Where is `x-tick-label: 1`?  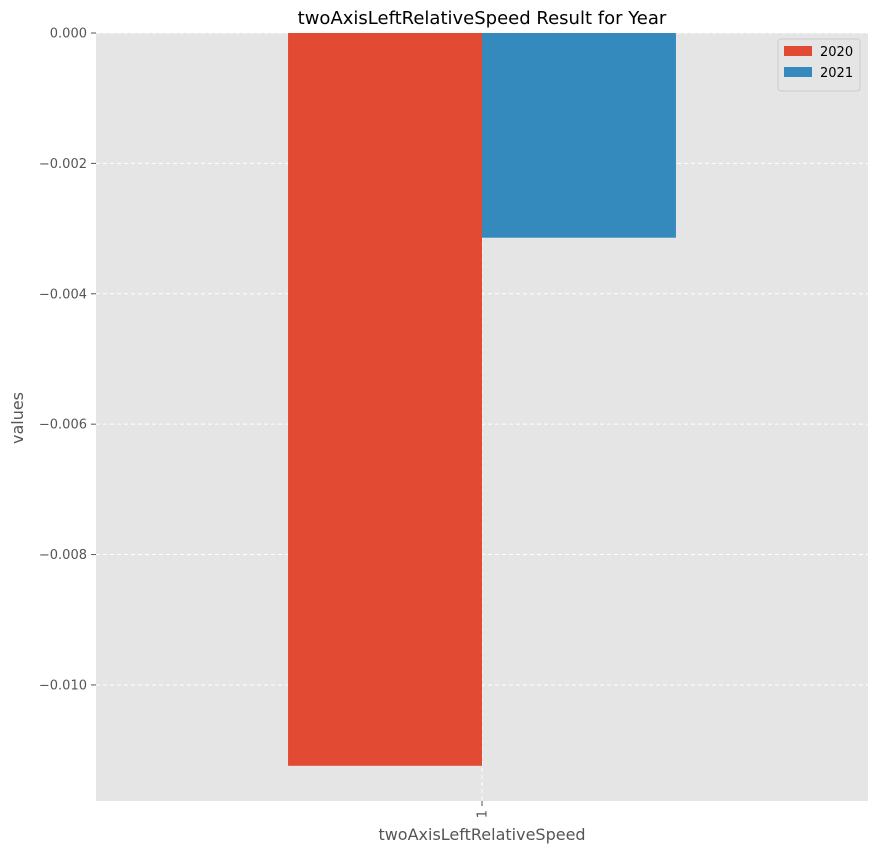
x-tick-label: 1 is located at coordinates (483, 814).